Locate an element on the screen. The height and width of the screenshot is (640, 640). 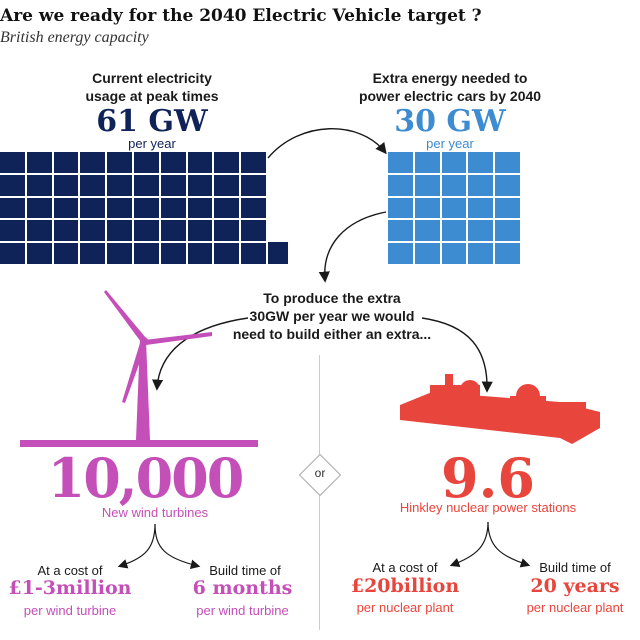
produce-line2: 30GW per year we would is located at coordinates (332, 316).